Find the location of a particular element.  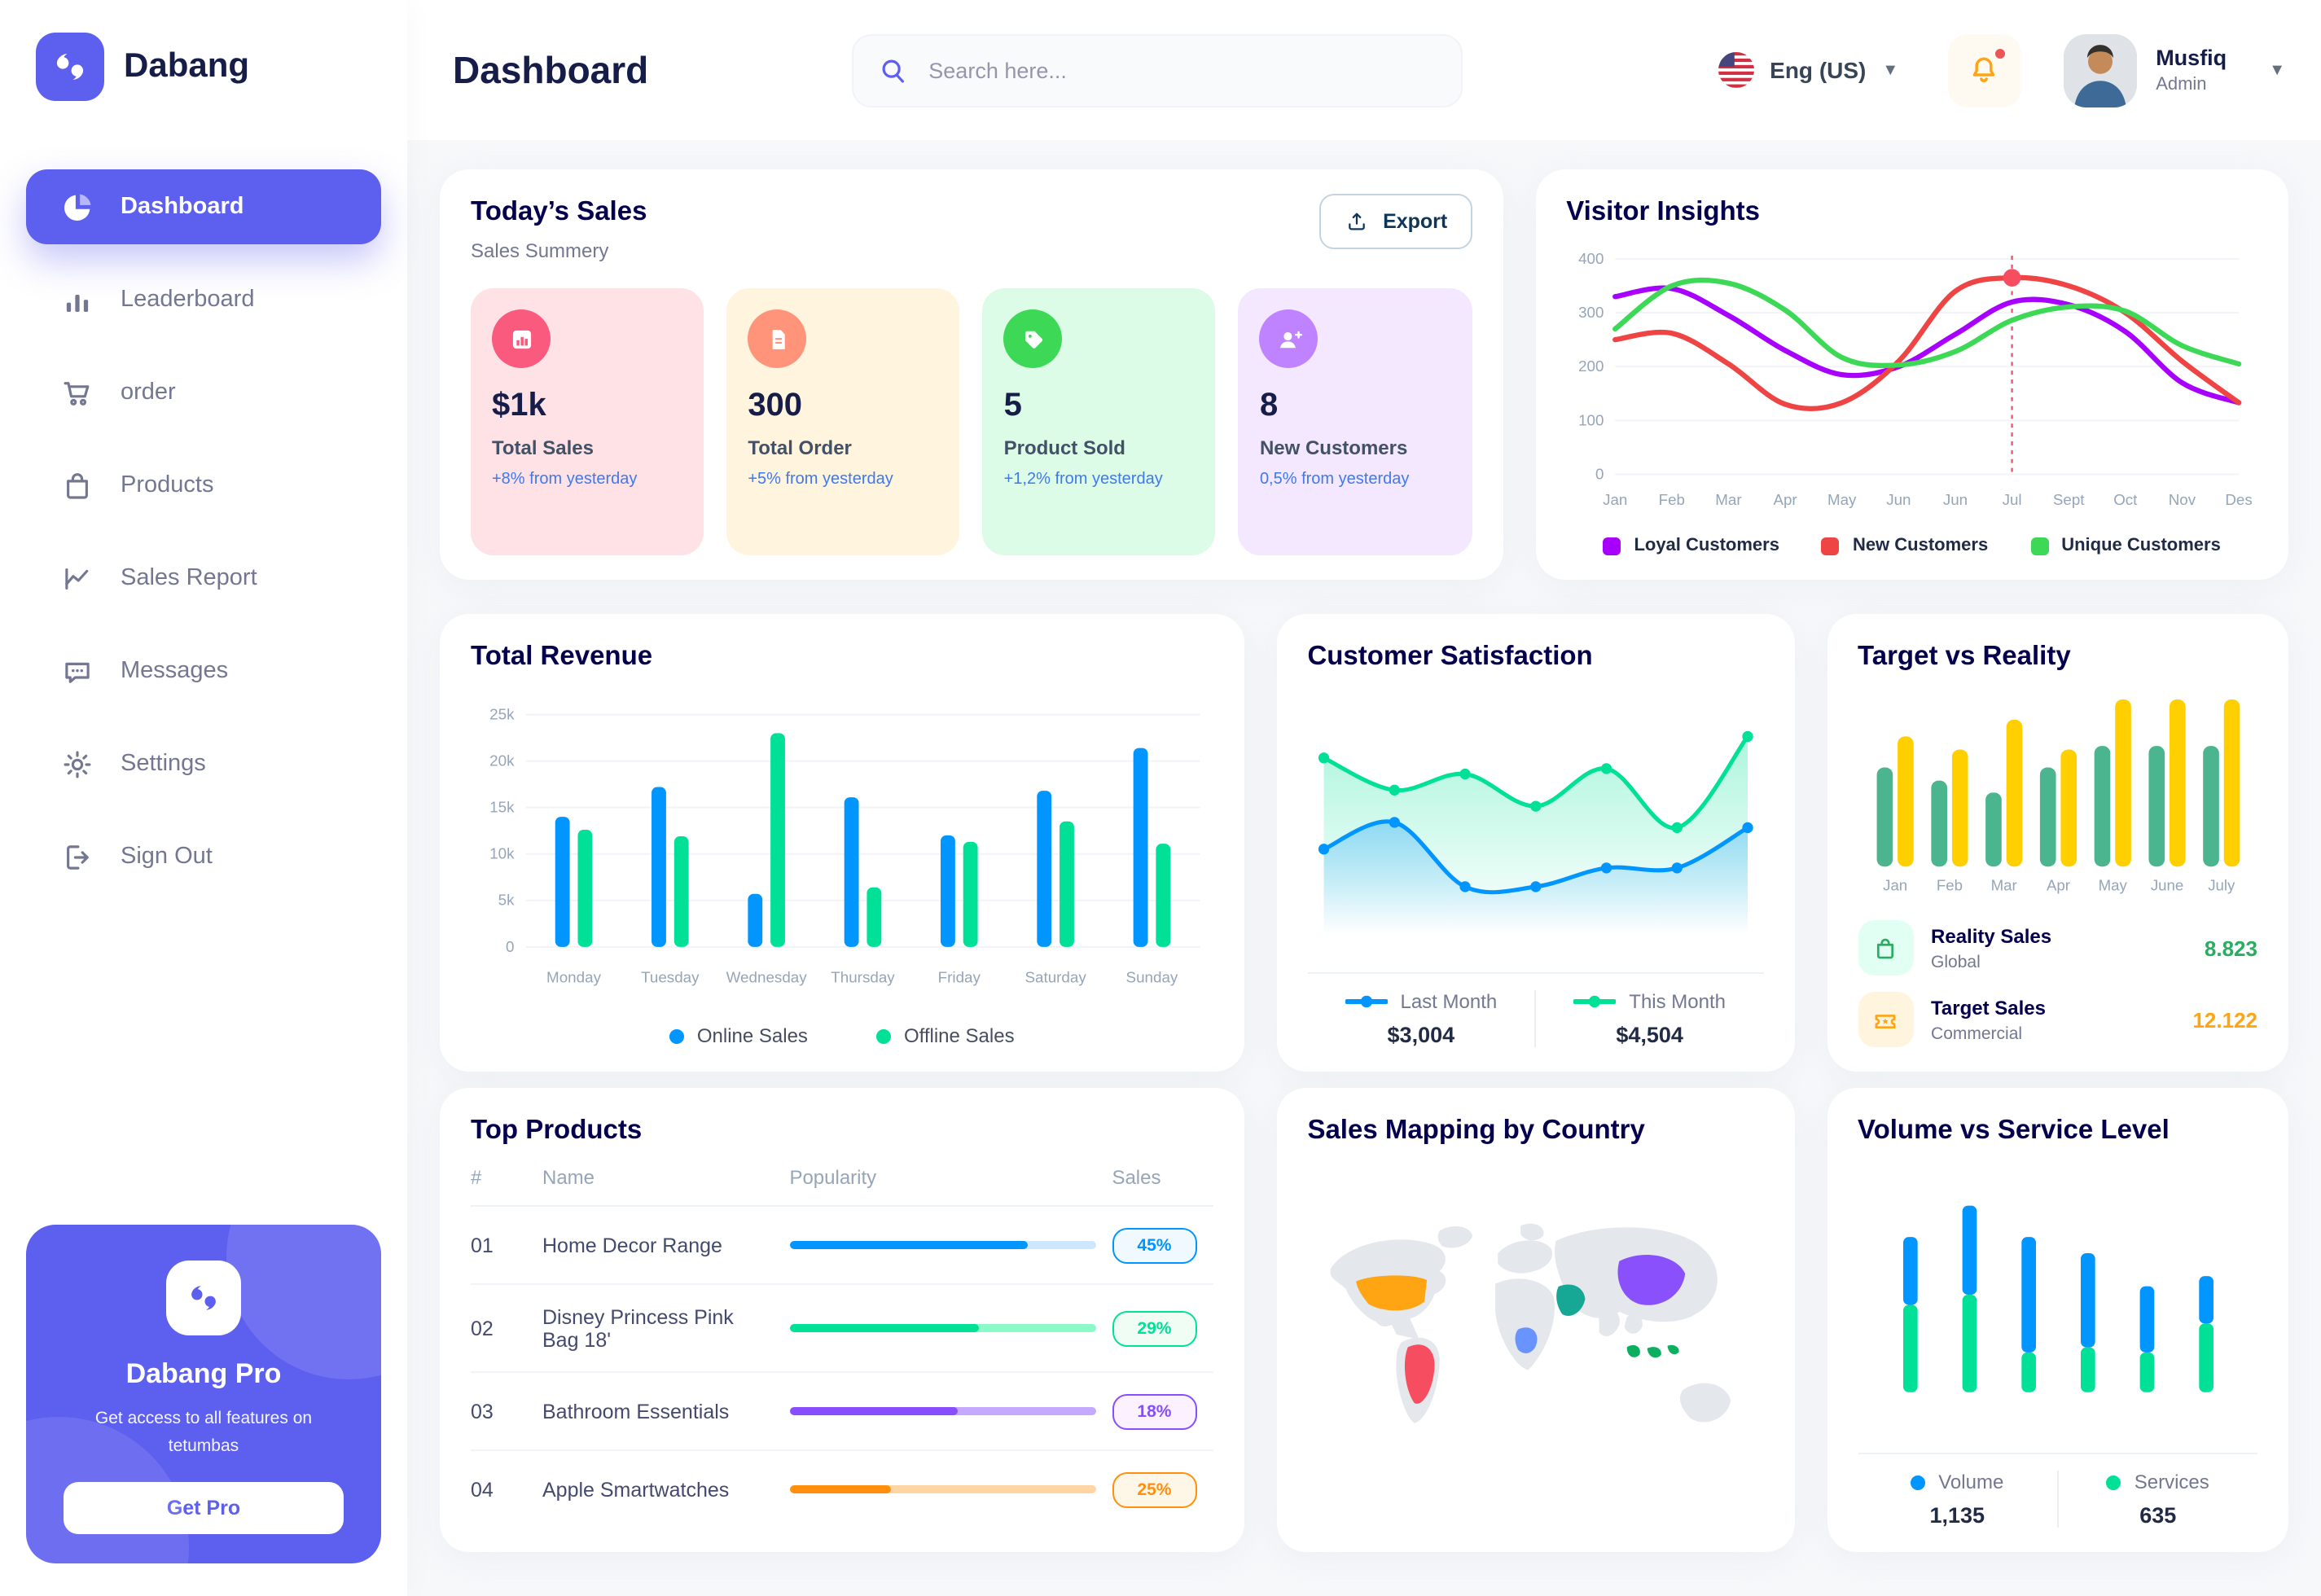

svg-text: Mar is located at coordinates (1728, 498).